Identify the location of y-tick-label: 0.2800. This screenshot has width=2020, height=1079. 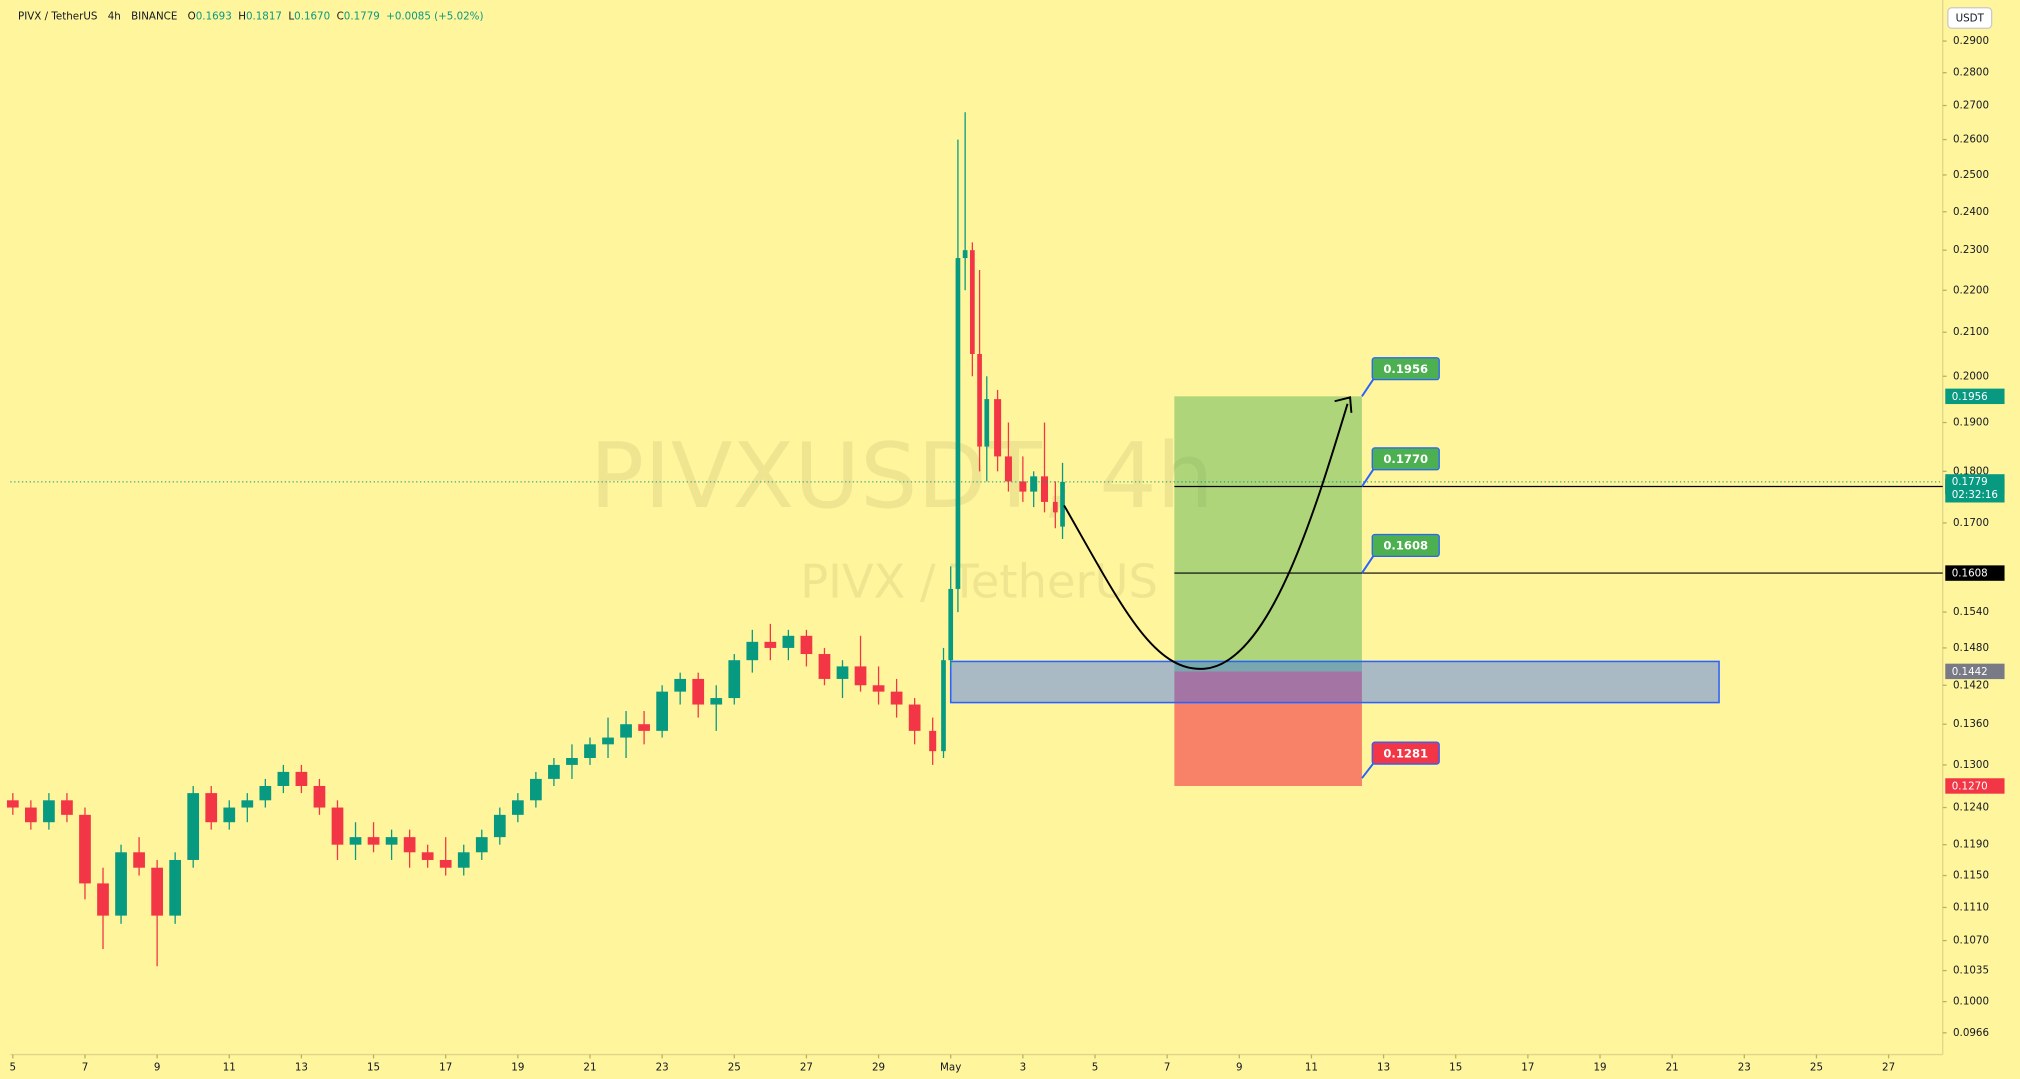
(1971, 73).